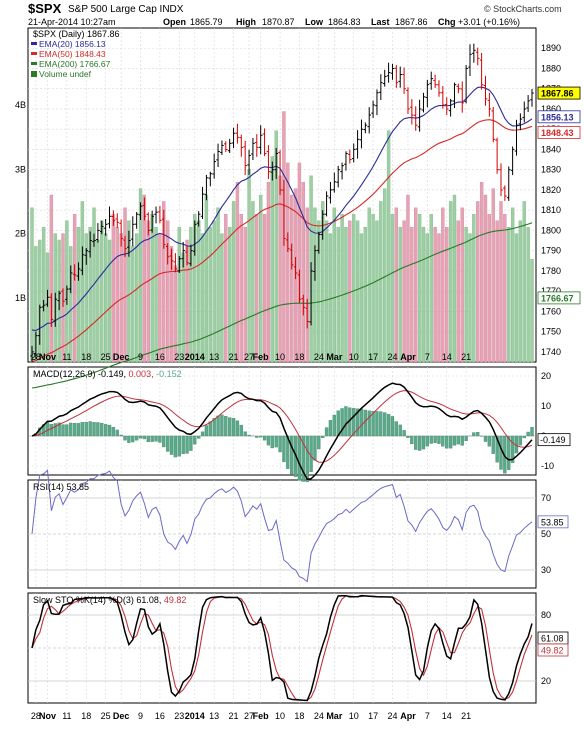 The image size is (584, 730). I want to click on price-last-label-text: 1848.43, so click(557, 133).